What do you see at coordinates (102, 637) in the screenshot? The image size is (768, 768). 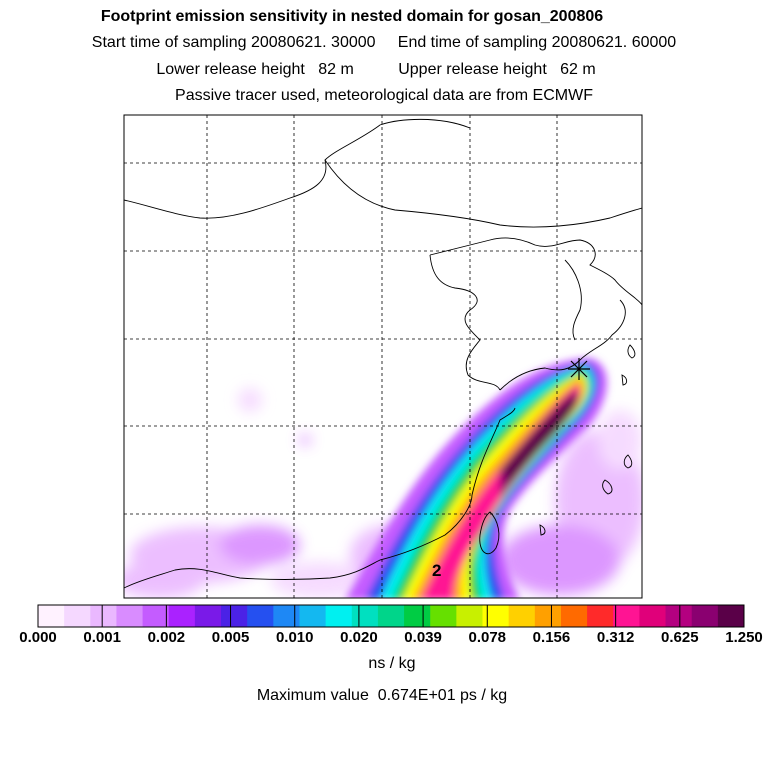 I see `colorbar-tick-label: 0.001` at bounding box center [102, 637].